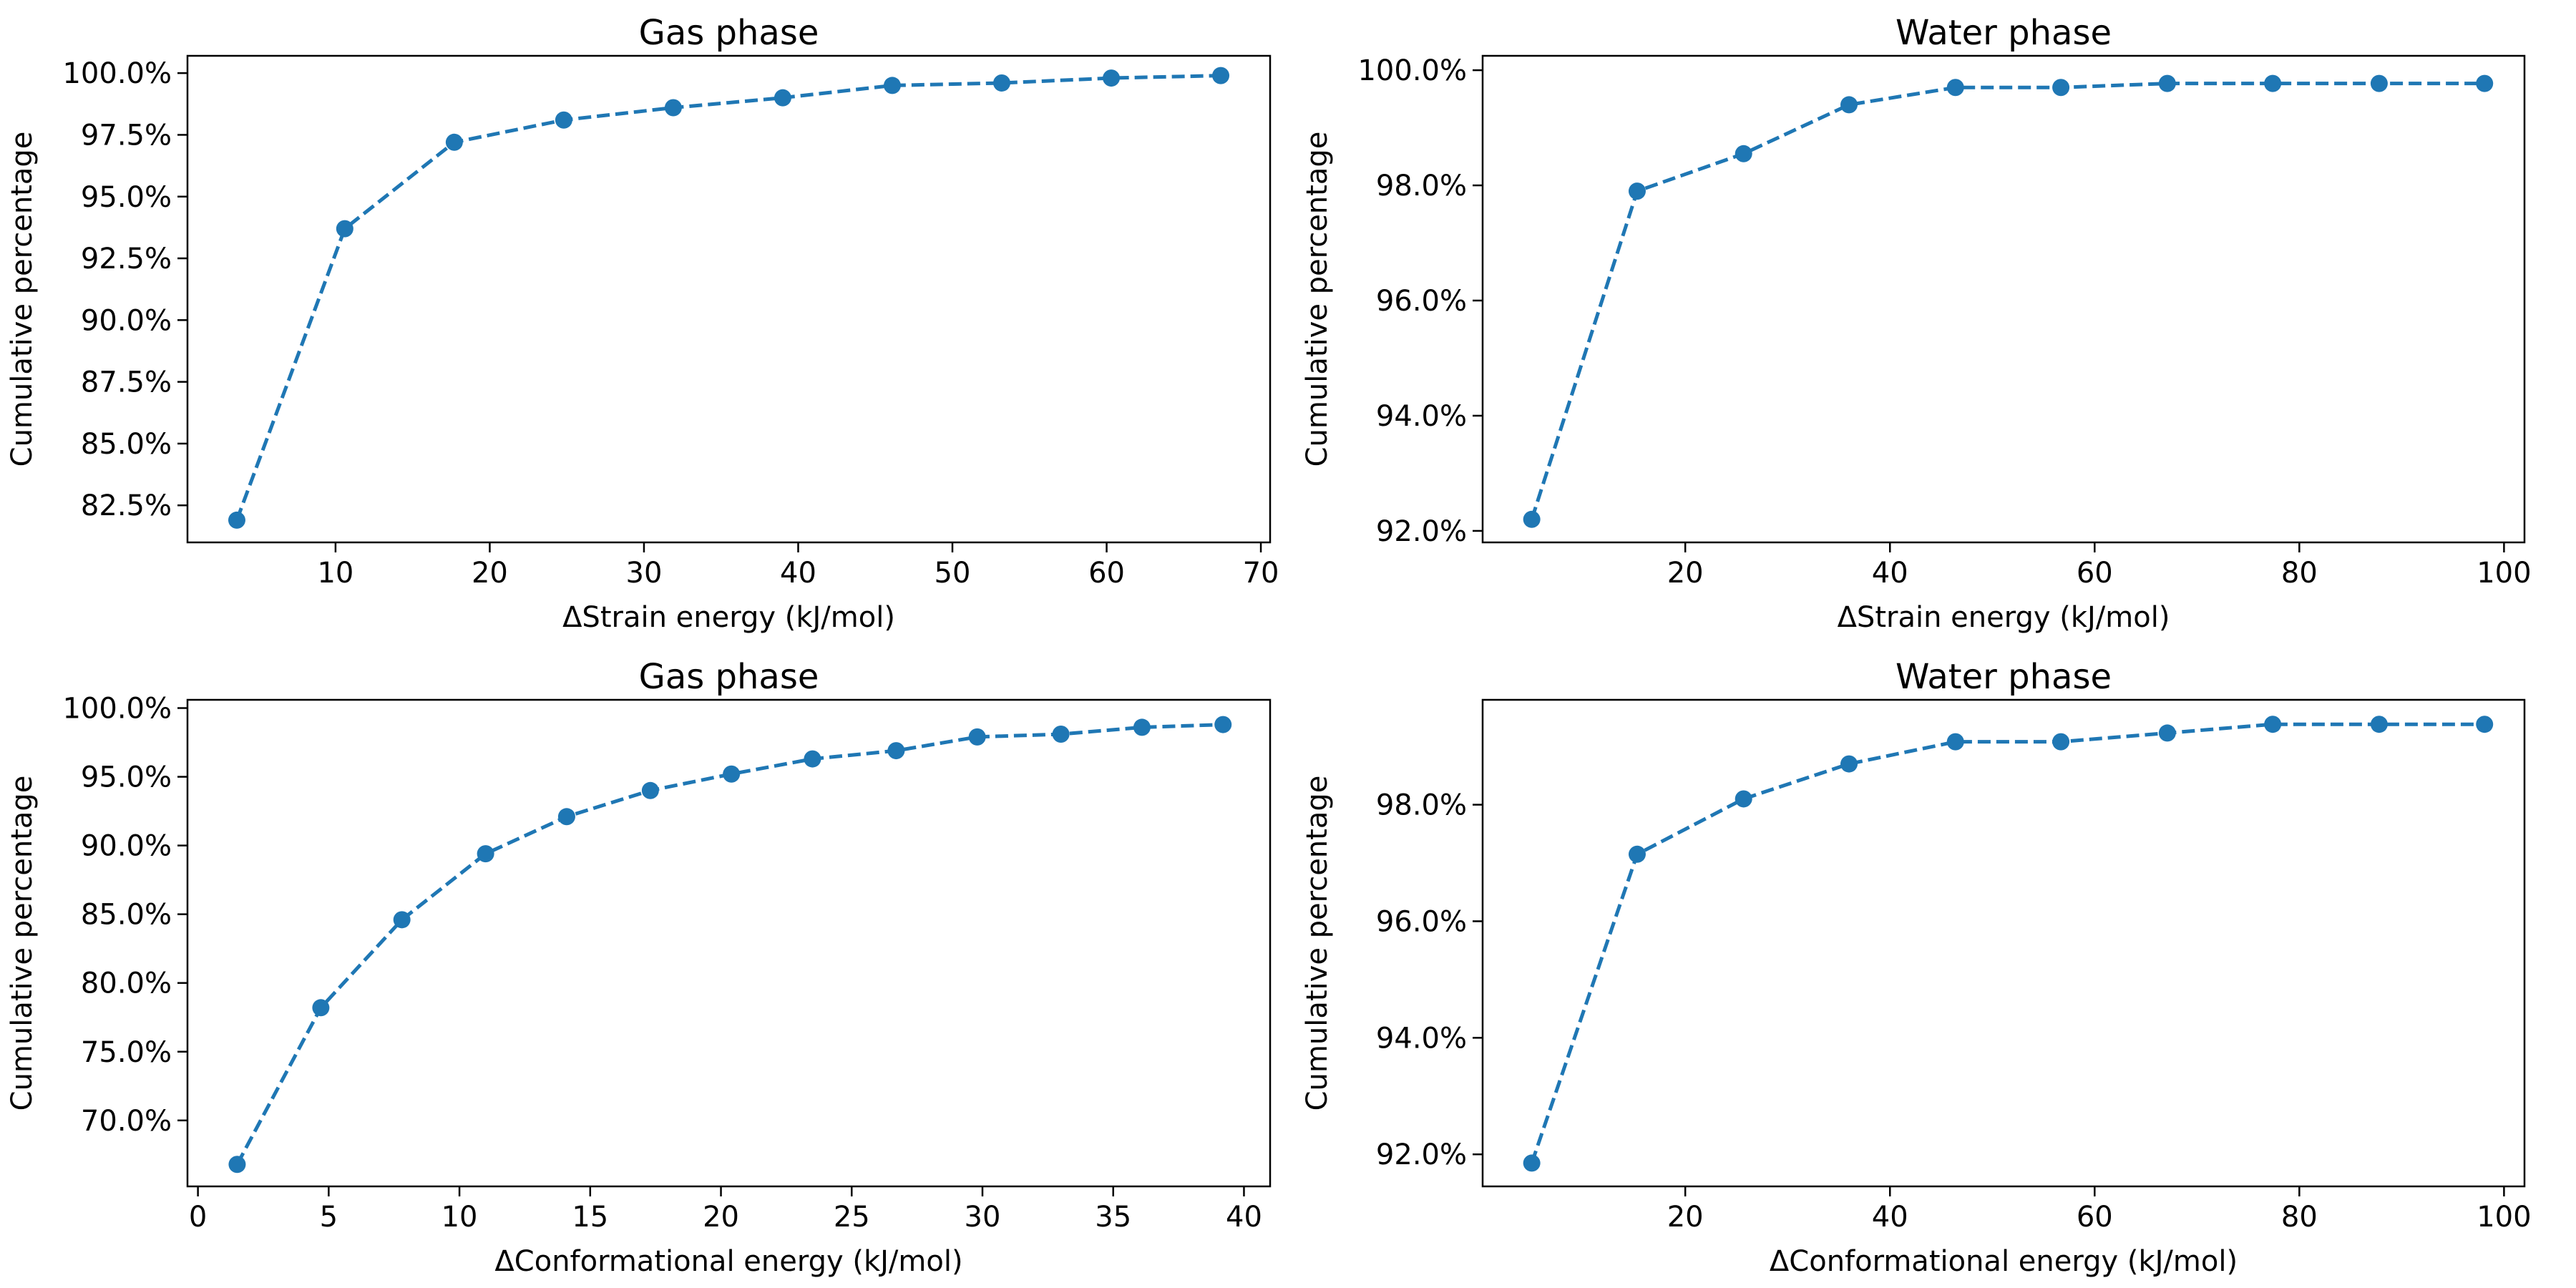 This screenshot has height=1288, width=2576. I want to click on y-tick-label: 87.5%, so click(126, 382).